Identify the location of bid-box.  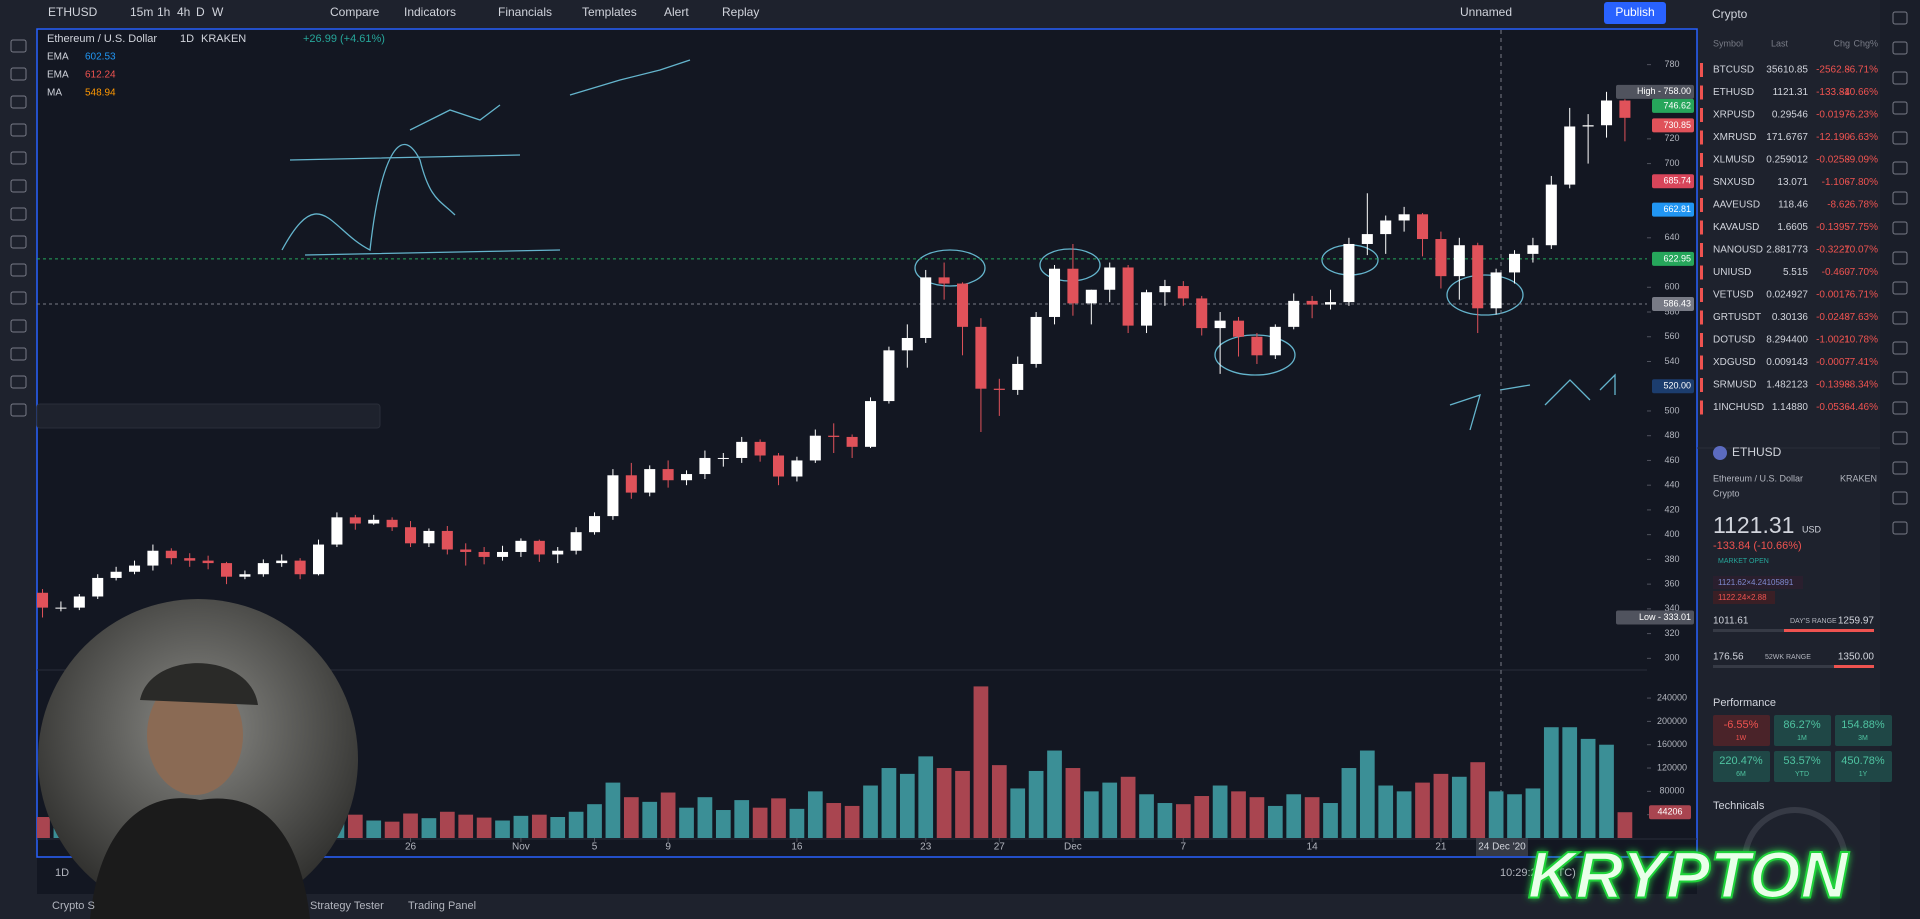
(1758, 582).